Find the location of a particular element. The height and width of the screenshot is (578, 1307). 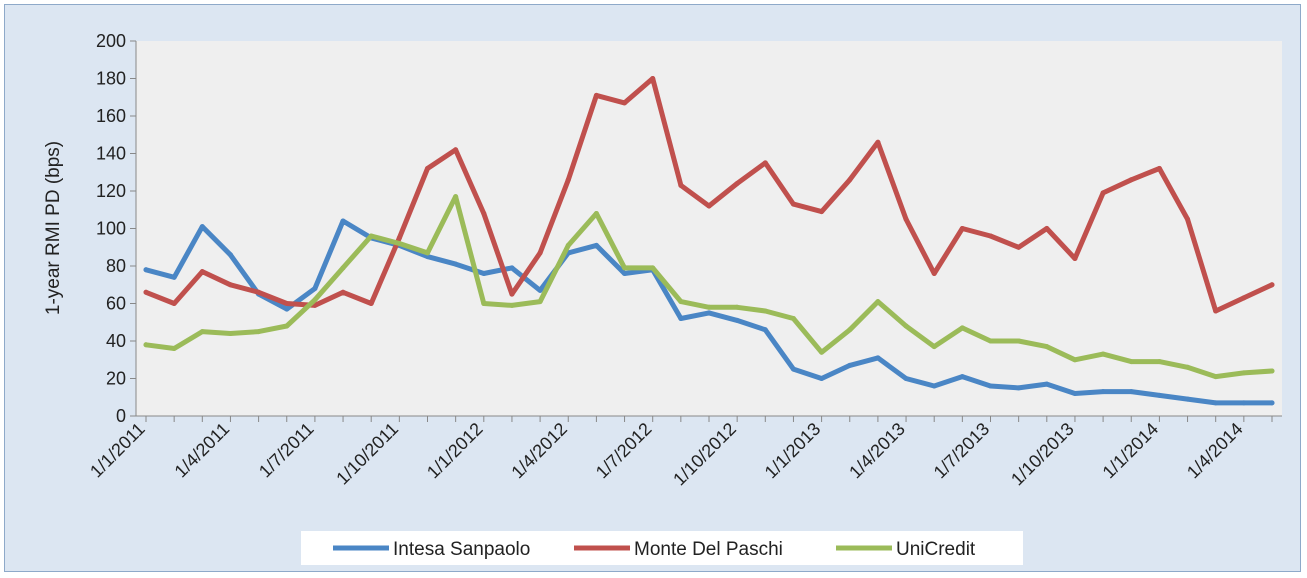

x-tick-label: 1/4/2011 is located at coordinates (202, 450).